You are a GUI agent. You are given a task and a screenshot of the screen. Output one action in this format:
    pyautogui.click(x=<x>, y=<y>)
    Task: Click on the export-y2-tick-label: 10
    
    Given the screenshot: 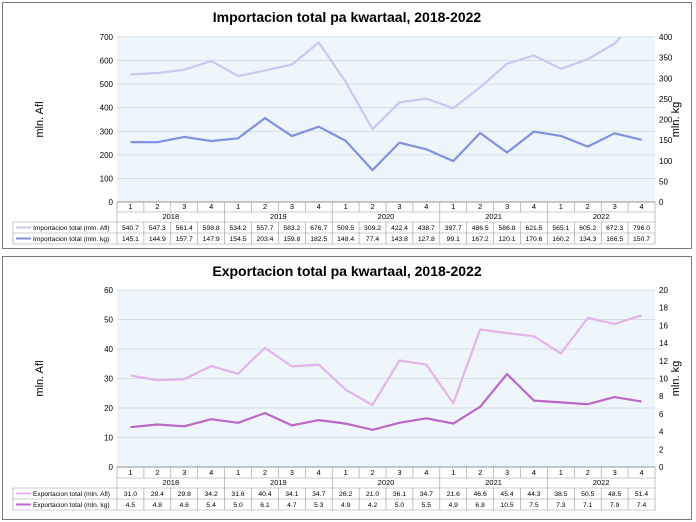 What is the action you would take?
    pyautogui.click(x=663, y=379)
    